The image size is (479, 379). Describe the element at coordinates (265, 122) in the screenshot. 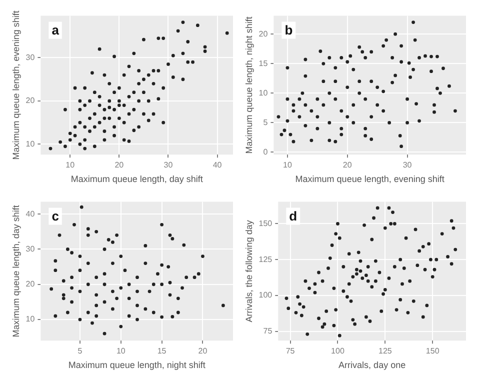

I see `y-tick-label: 5` at that location.